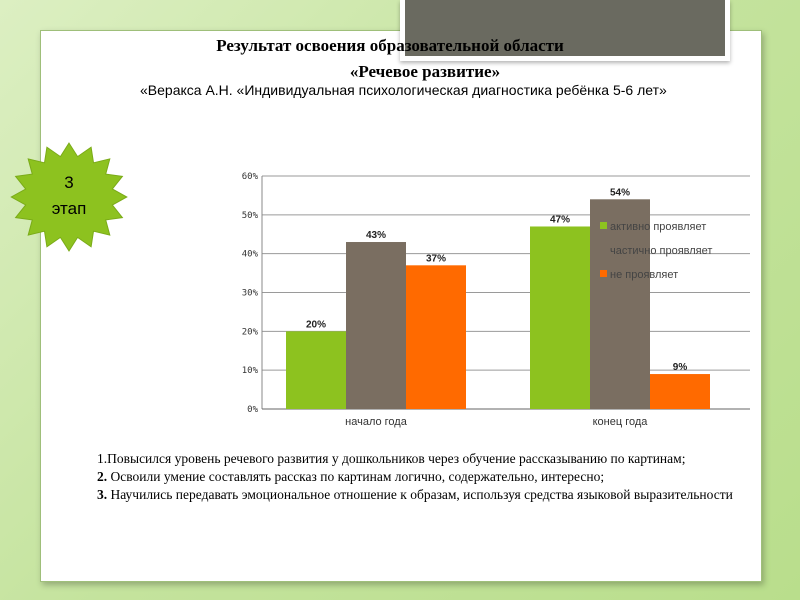 The image size is (800, 600). Describe the element at coordinates (376, 235) in the screenshot. I see `data-label: 43%` at that location.